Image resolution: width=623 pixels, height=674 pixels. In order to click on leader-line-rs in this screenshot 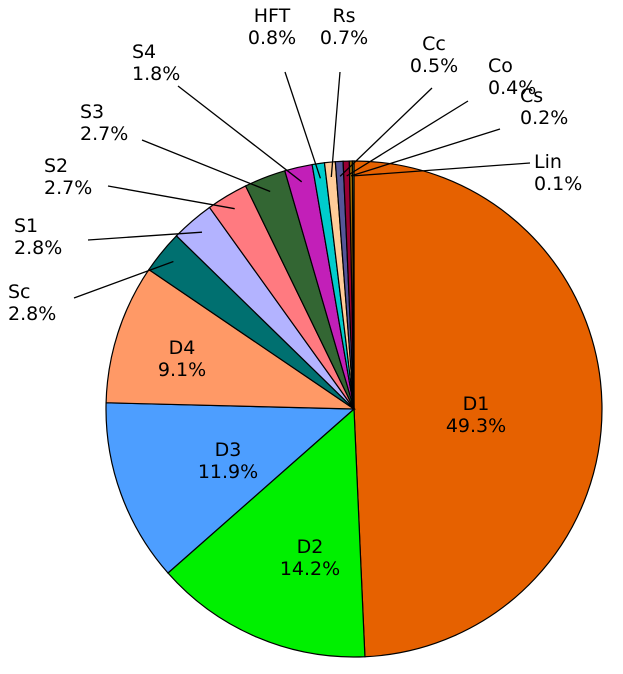, I will do `click(335, 124)`.